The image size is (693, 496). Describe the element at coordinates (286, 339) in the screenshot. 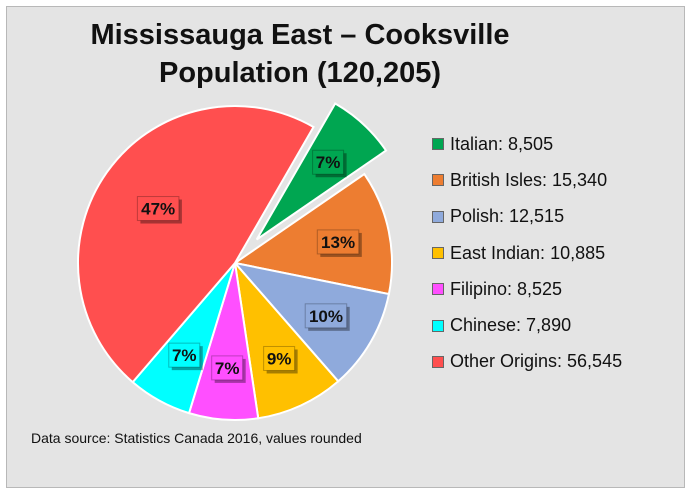

I see `slice-east-indian` at that location.